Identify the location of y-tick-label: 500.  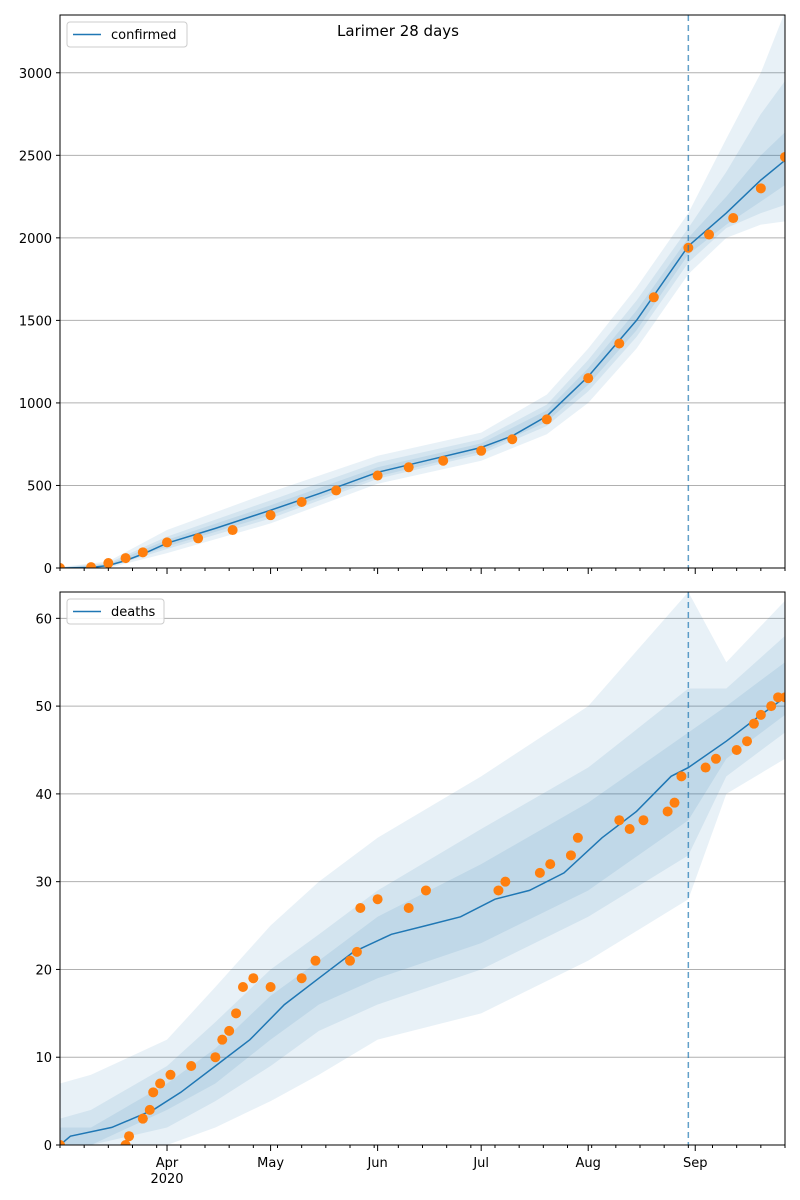
(39, 486).